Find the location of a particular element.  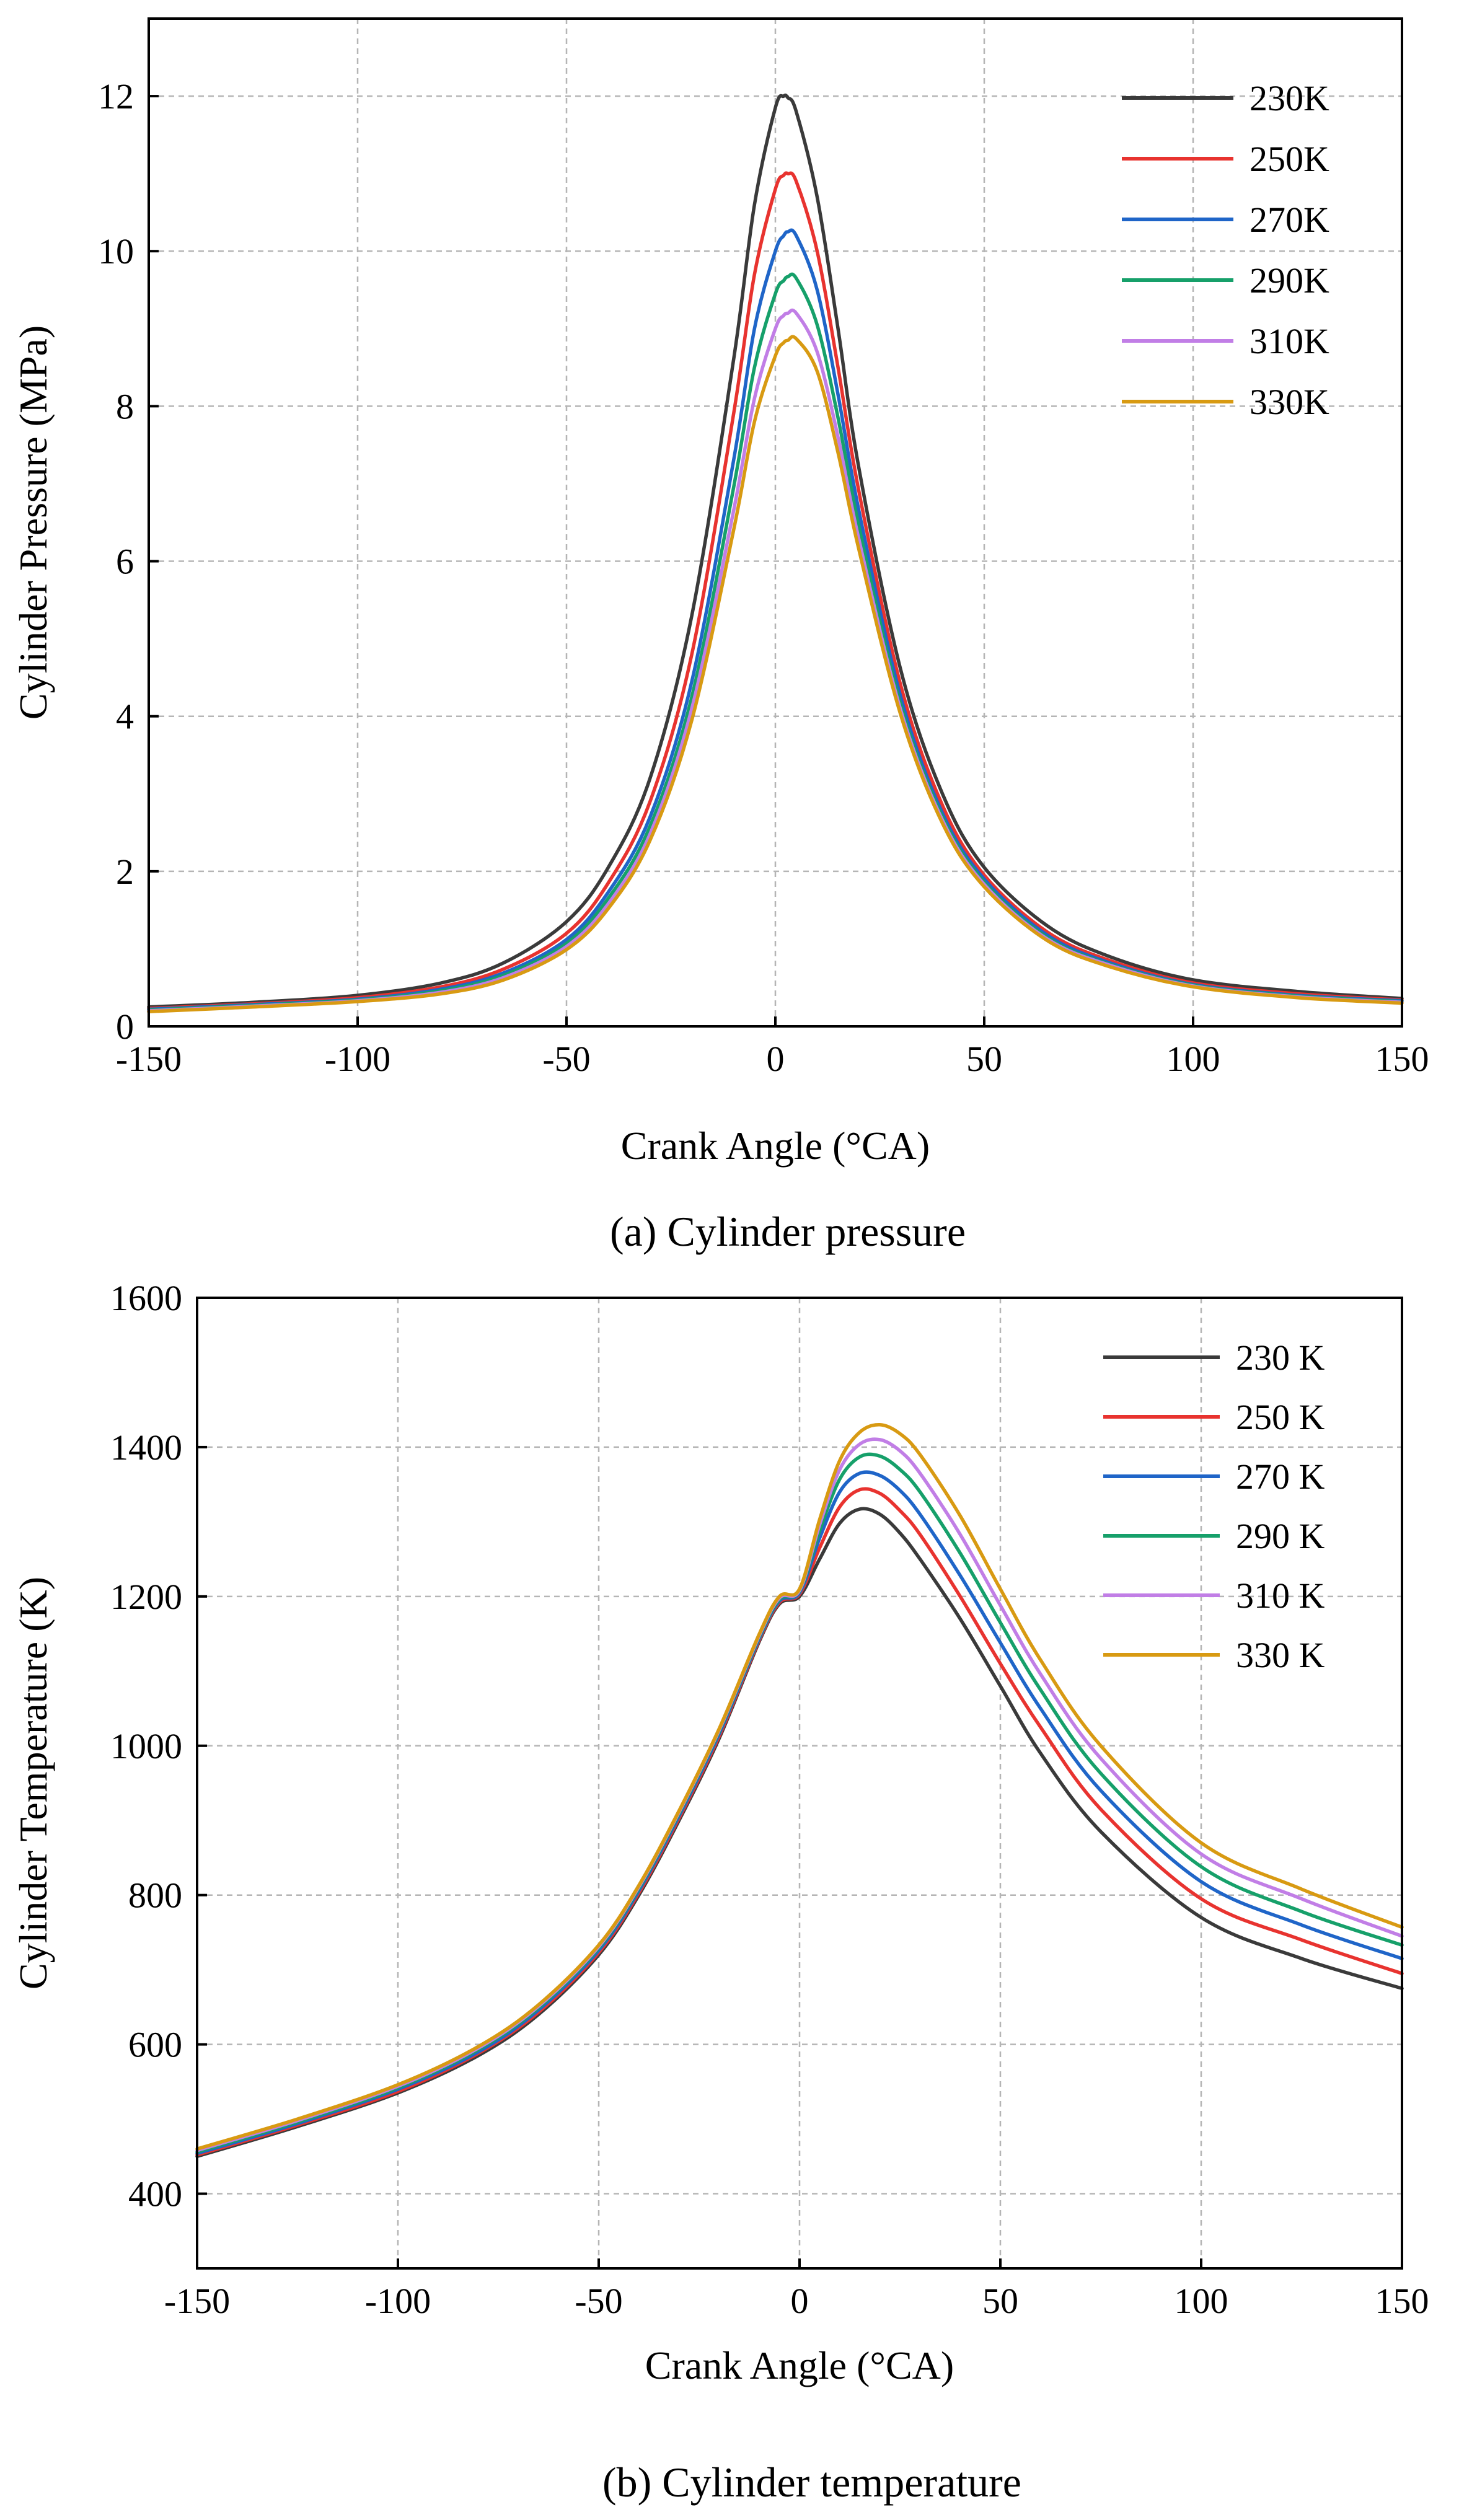

y-tick-label: 1600 is located at coordinates (146, 1298).